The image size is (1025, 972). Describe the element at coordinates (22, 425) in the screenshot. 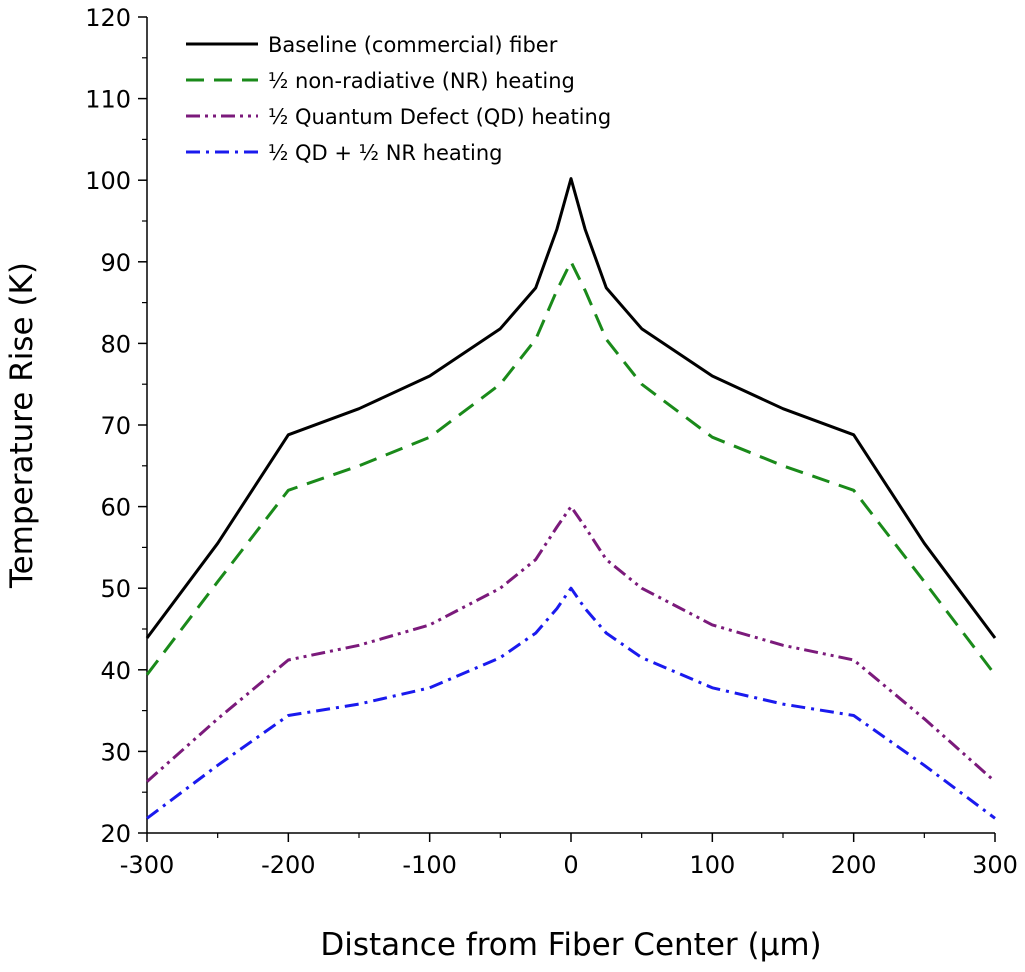

I see `y-axis-label: Temperature Rise (K)` at that location.